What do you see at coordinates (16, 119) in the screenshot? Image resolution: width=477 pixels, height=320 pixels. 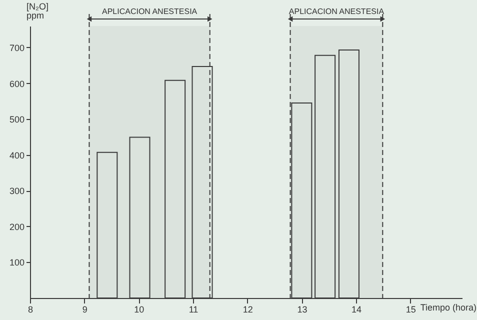 I see `y-tick-label: 500` at bounding box center [16, 119].